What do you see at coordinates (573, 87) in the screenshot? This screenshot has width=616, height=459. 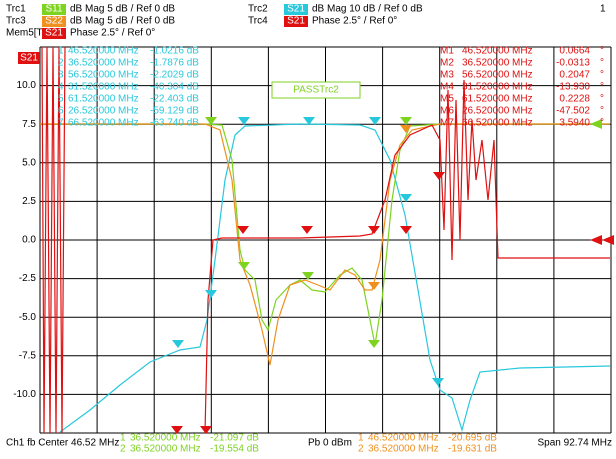 I see `marker-readout: -13.930` at bounding box center [573, 87].